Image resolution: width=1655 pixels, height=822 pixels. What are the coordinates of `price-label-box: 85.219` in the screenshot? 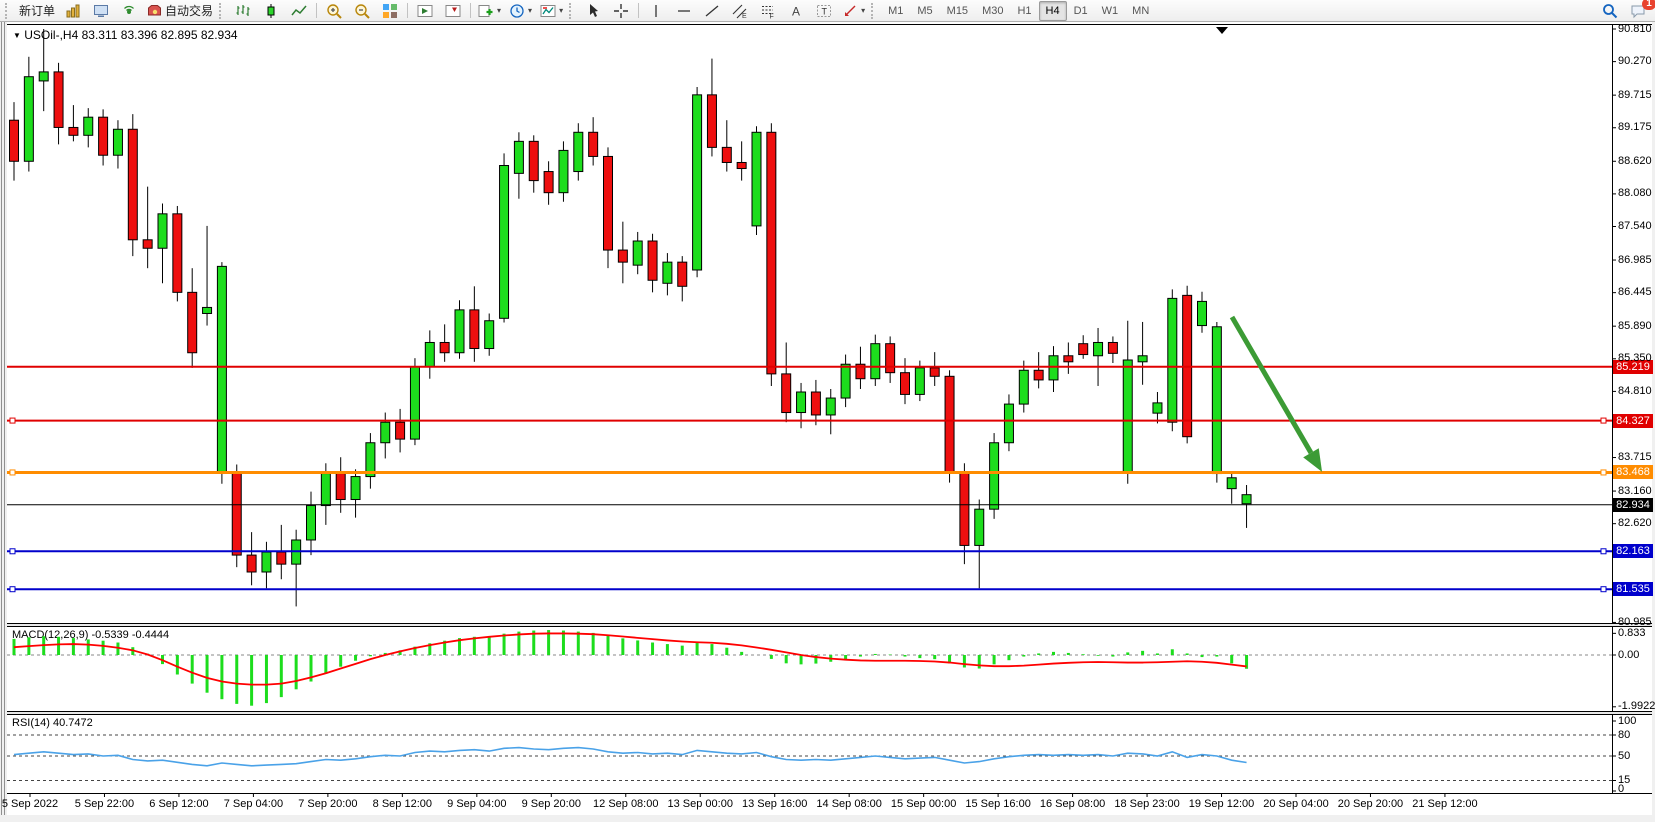 It's located at (1633, 366).